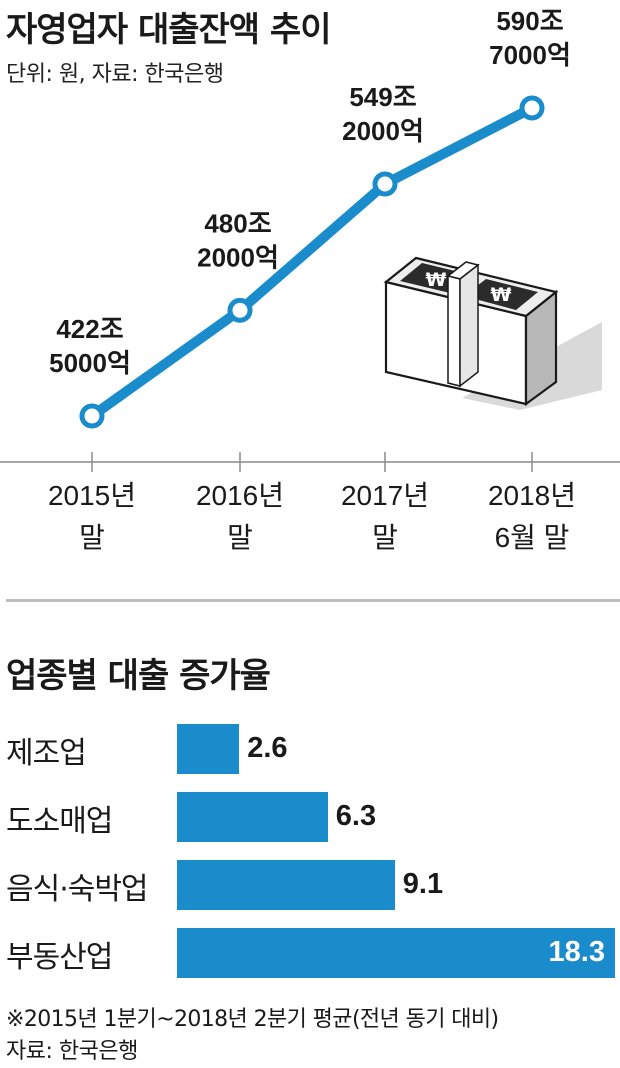 This screenshot has width=620, height=1068. I want to click on money-bundle-icon: ₩ ₩, so click(492, 333).